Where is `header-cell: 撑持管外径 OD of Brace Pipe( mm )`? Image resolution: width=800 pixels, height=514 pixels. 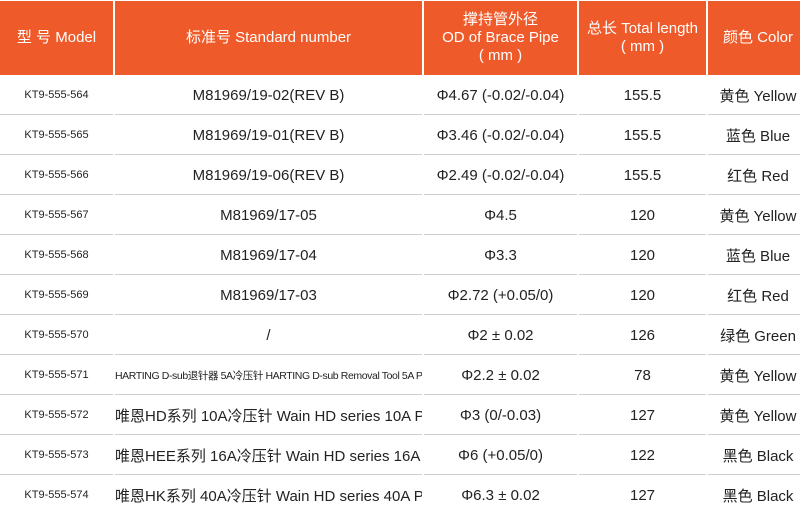 header-cell: 撑持管外径 OD of Brace Pipe( mm ) is located at coordinates (500, 38).